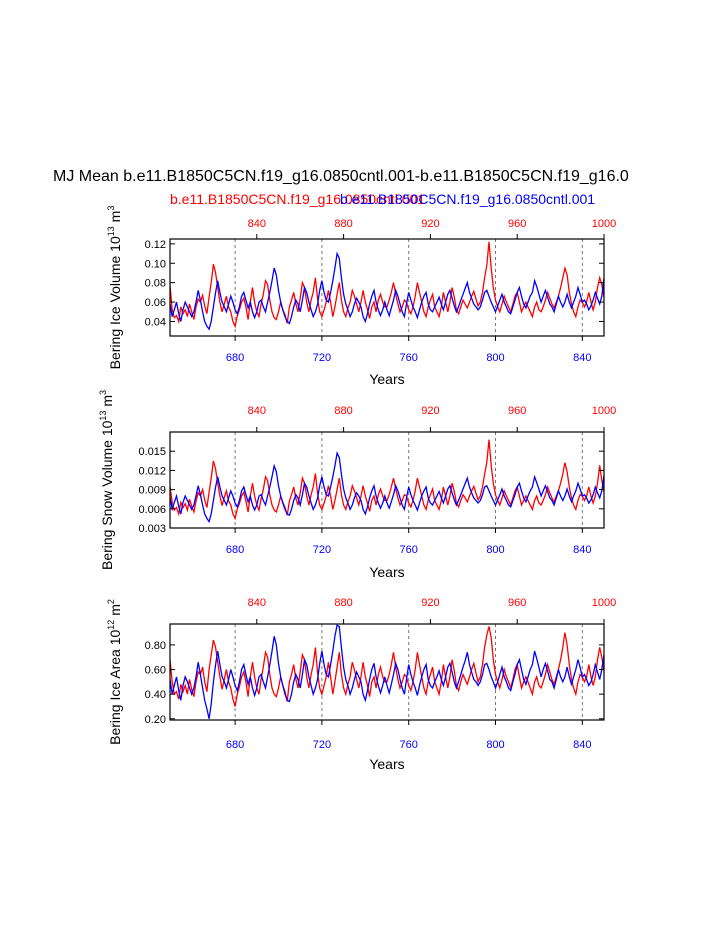 The width and height of the screenshot is (723, 935). What do you see at coordinates (155, 671) in the screenshot?
I see `y-tick-label: 0.60` at bounding box center [155, 671].